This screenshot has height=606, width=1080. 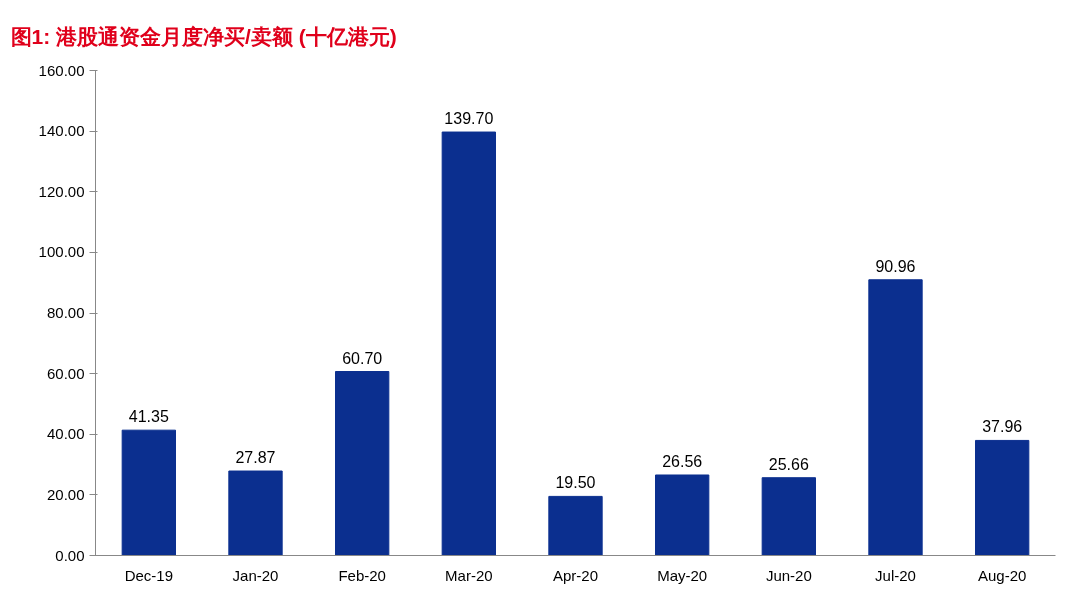 I want to click on x-tick-label: Aug-20, so click(x=1002, y=575).